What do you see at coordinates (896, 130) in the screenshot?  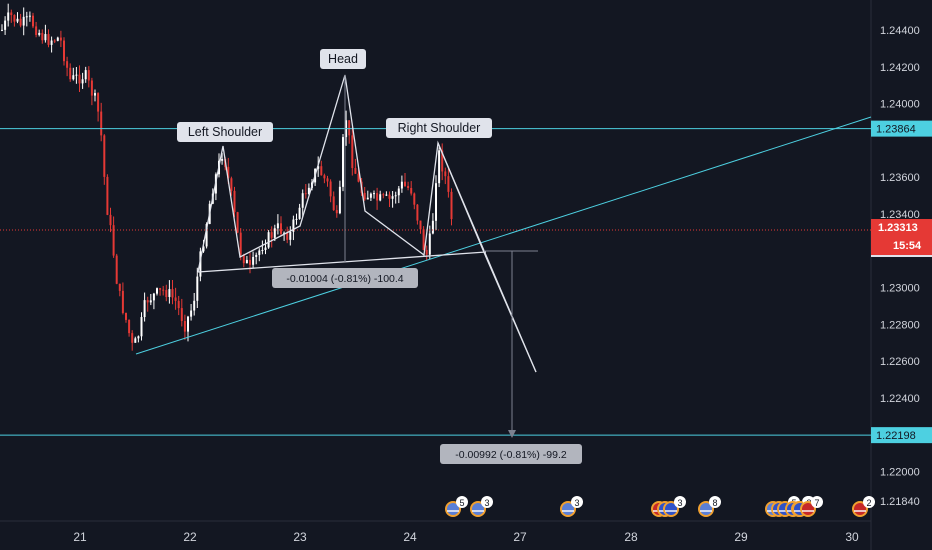 I see `resistance-price-text: 1.23864` at bounding box center [896, 130].